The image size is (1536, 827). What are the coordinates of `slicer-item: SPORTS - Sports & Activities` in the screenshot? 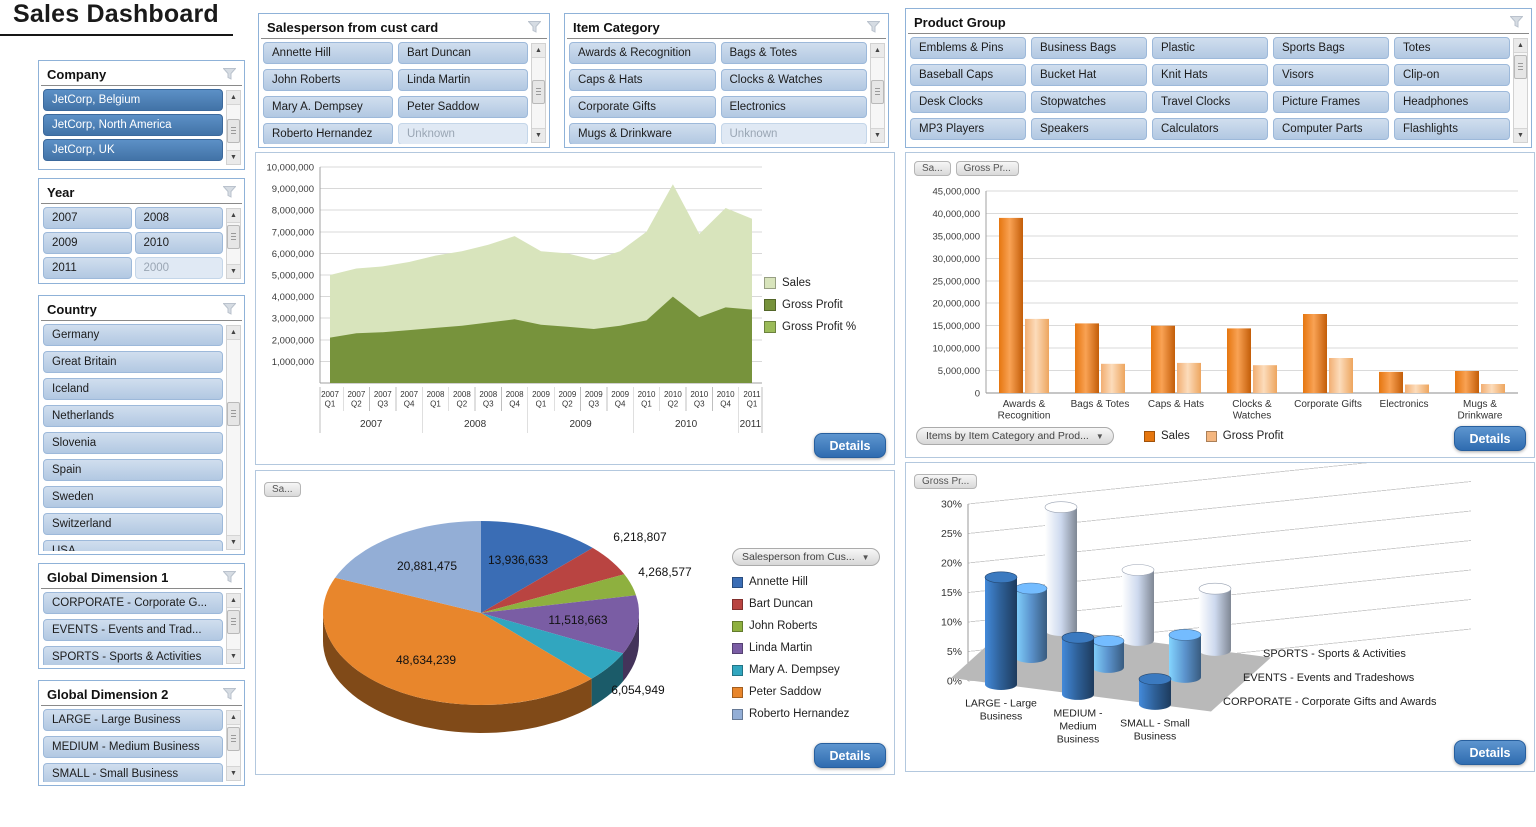 It's located at (133, 655).